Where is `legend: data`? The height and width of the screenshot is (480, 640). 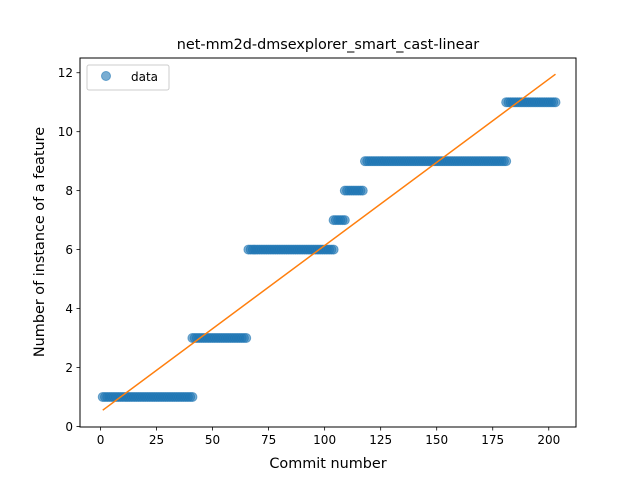 legend: data is located at coordinates (128, 77).